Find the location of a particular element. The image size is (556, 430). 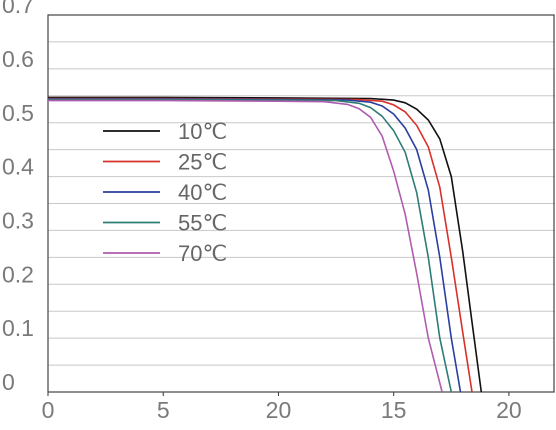

y-tick-label: 0.4 is located at coordinates (18, 167).